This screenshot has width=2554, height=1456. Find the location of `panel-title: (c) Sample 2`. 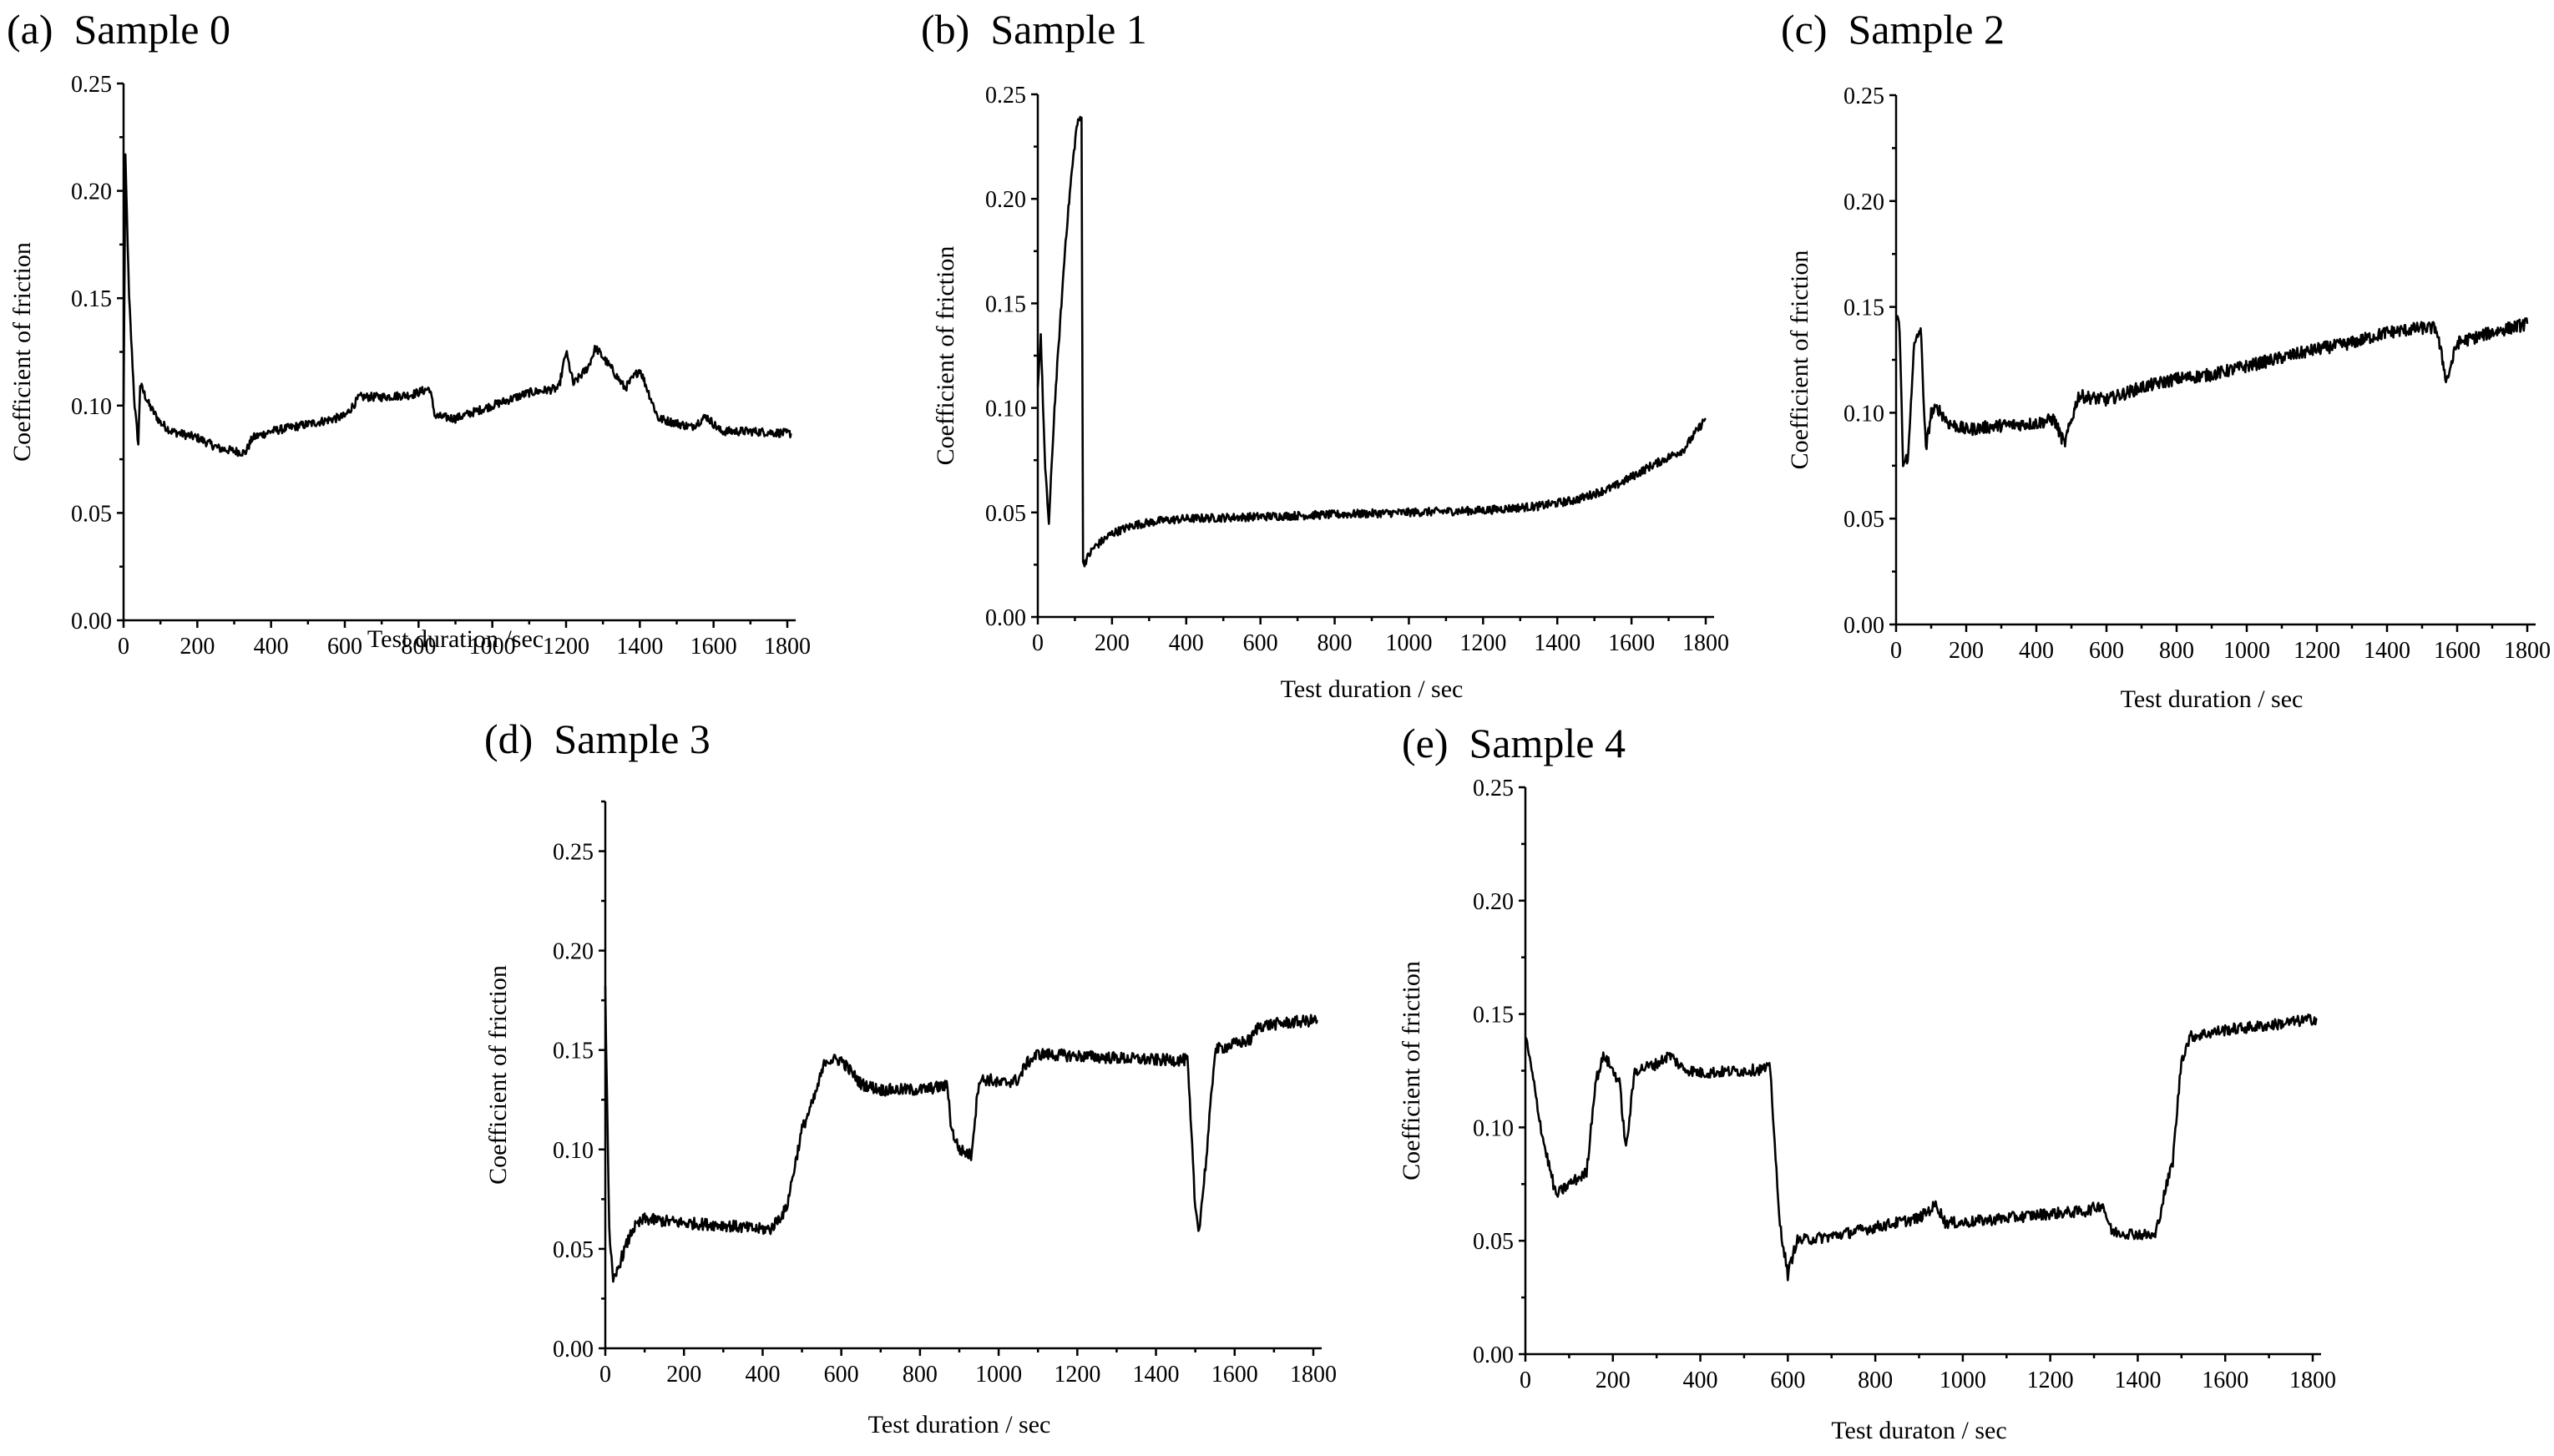

panel-title: (c) Sample 2 is located at coordinates (1893, 29).